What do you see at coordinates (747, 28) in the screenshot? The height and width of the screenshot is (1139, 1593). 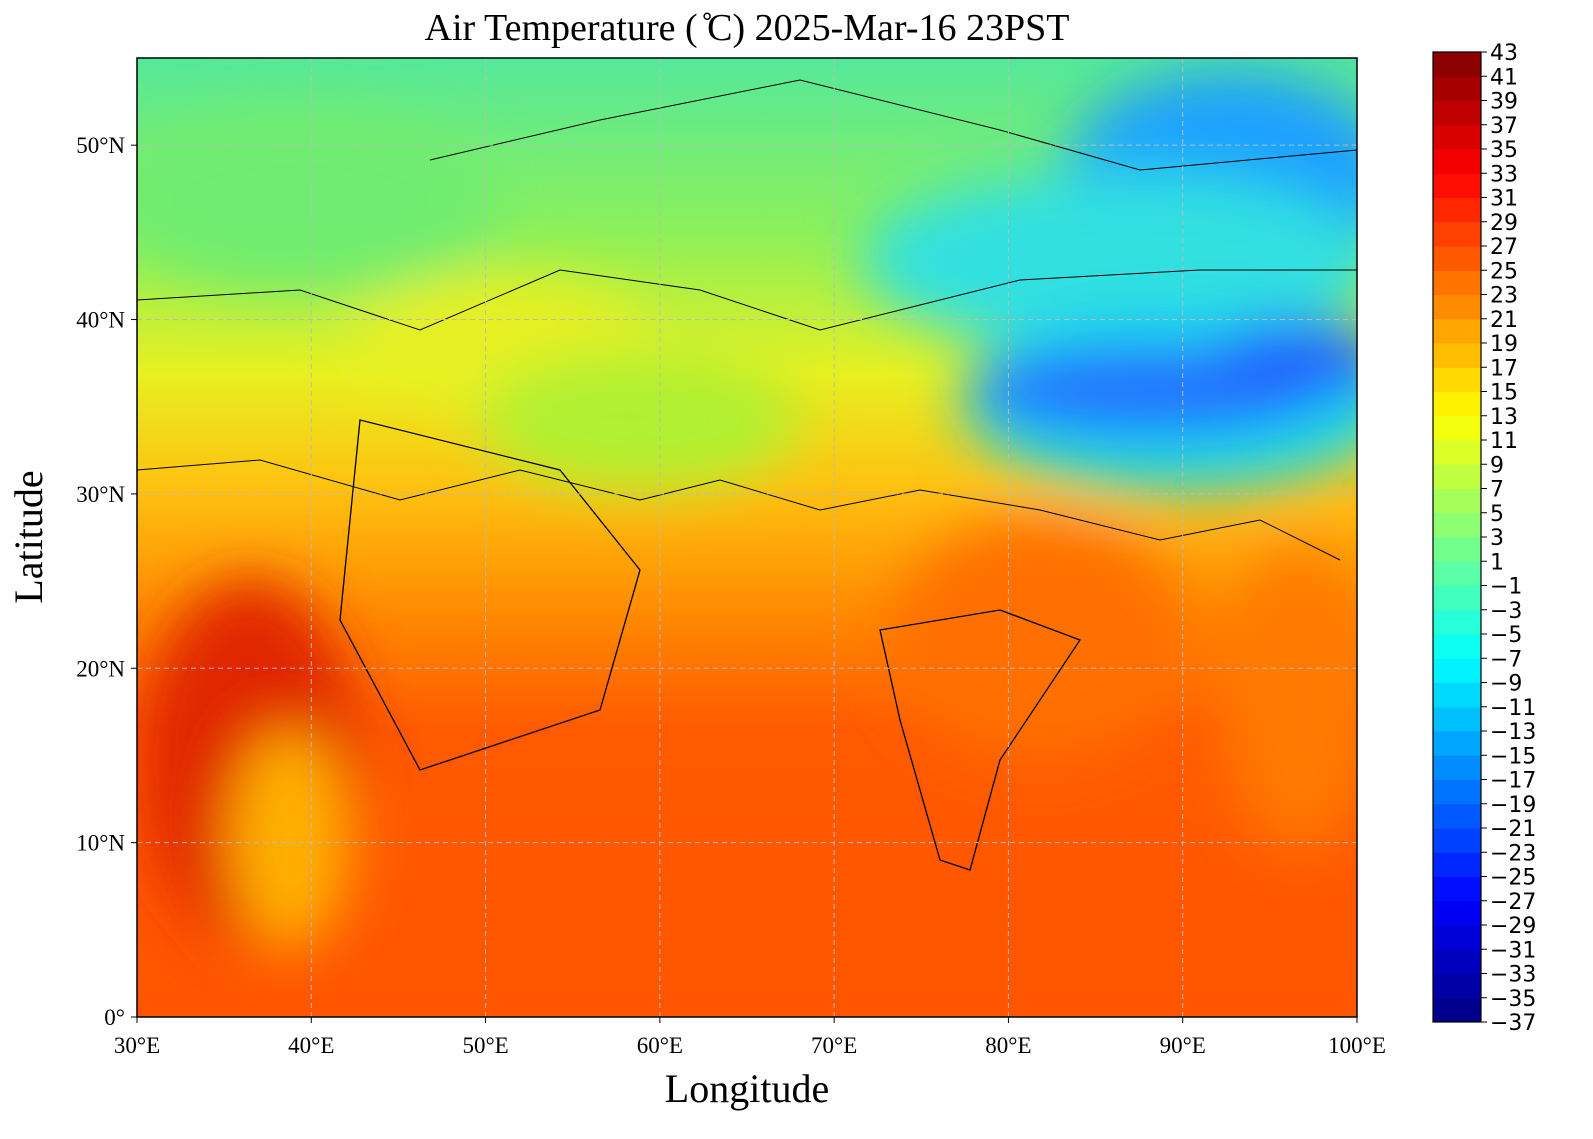 I see `chart-title: Air Temperature ( ̊C) 2025-Mar-16 23PST` at bounding box center [747, 28].